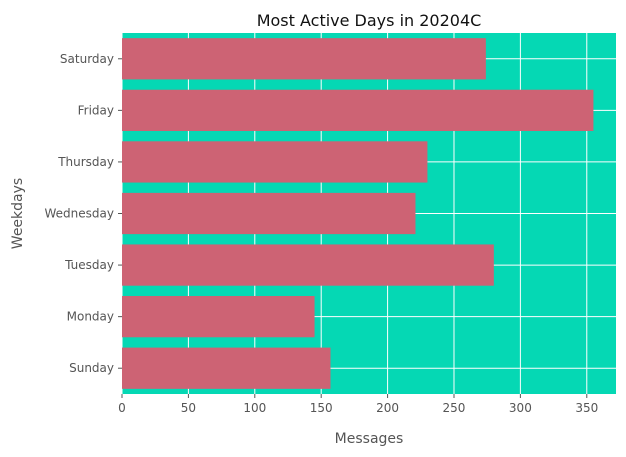 This screenshot has height=457, width=626. What do you see at coordinates (226, 368) in the screenshot?
I see `bar-sunday` at bounding box center [226, 368].